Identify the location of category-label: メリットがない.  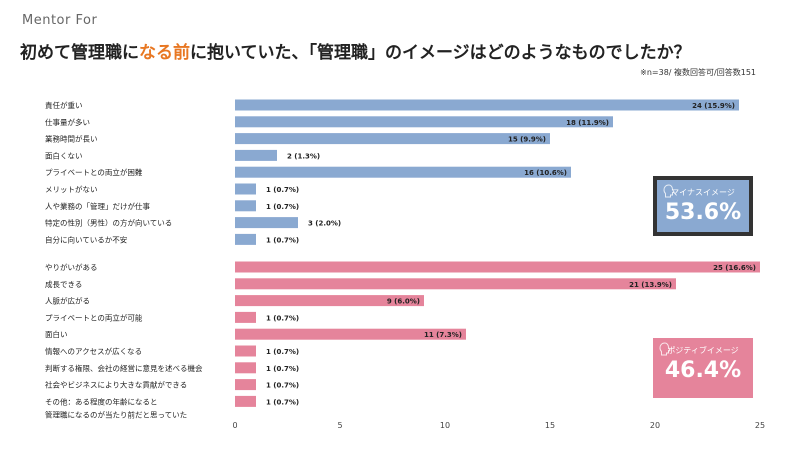
(71, 189).